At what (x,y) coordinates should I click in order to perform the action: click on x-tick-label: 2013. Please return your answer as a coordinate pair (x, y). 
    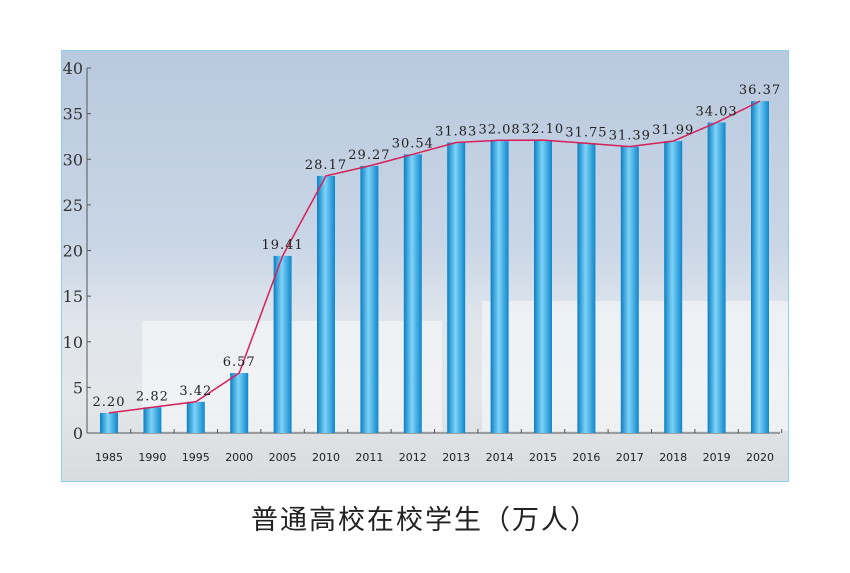
    Looking at the image, I should click on (456, 457).